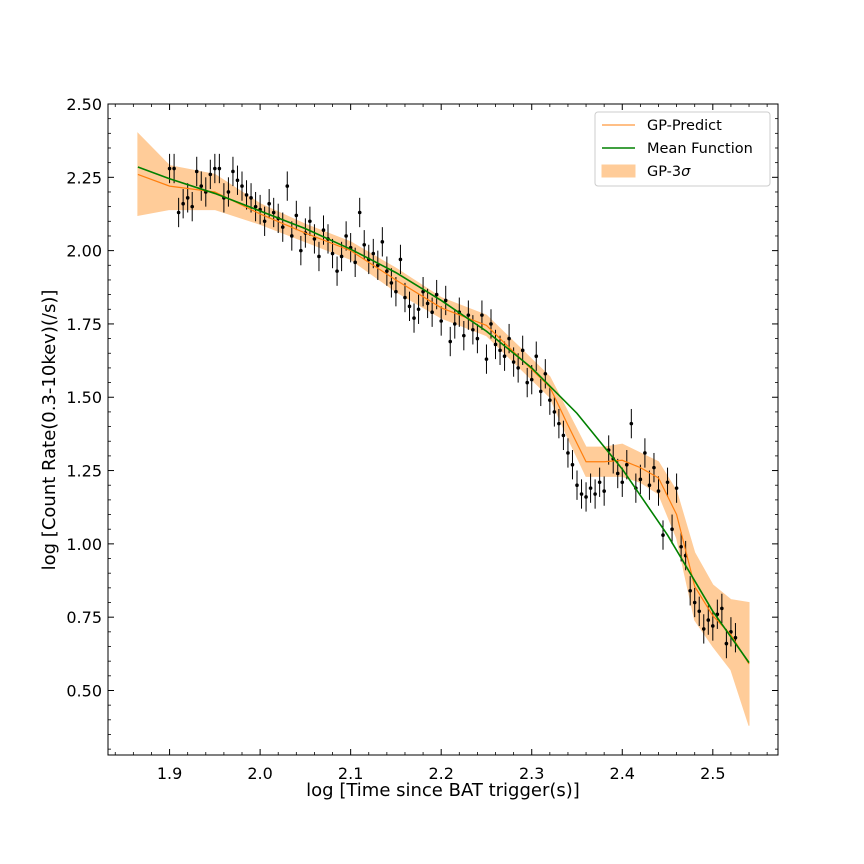  I want to click on x-tick-label: 2.2, so click(440, 773).